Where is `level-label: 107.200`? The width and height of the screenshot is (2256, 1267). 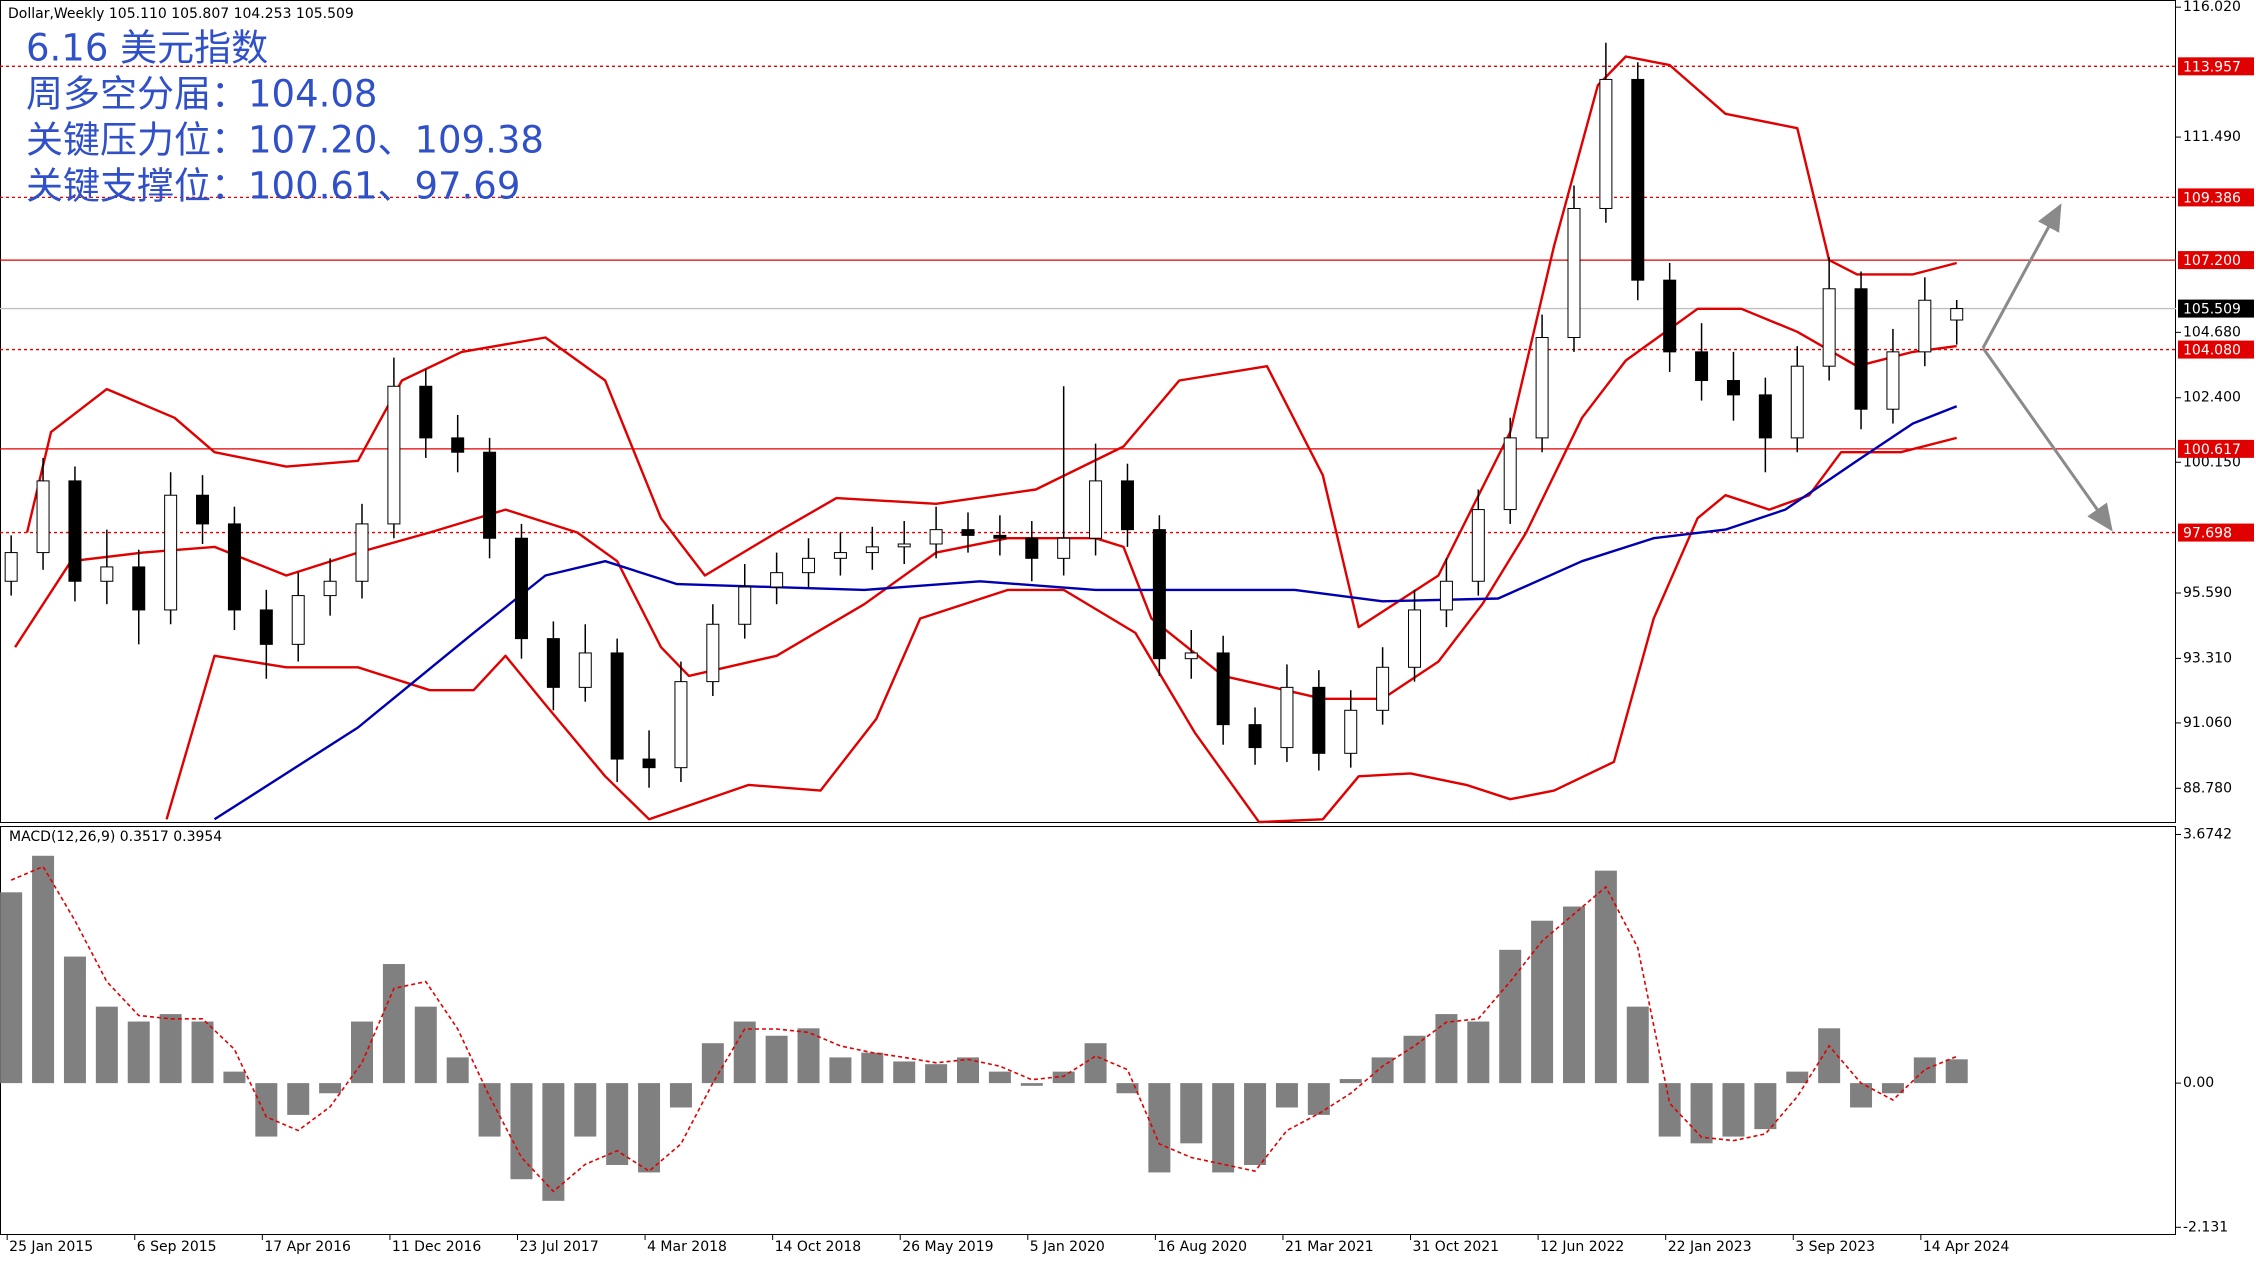
level-label: 107.200 is located at coordinates (2212, 261).